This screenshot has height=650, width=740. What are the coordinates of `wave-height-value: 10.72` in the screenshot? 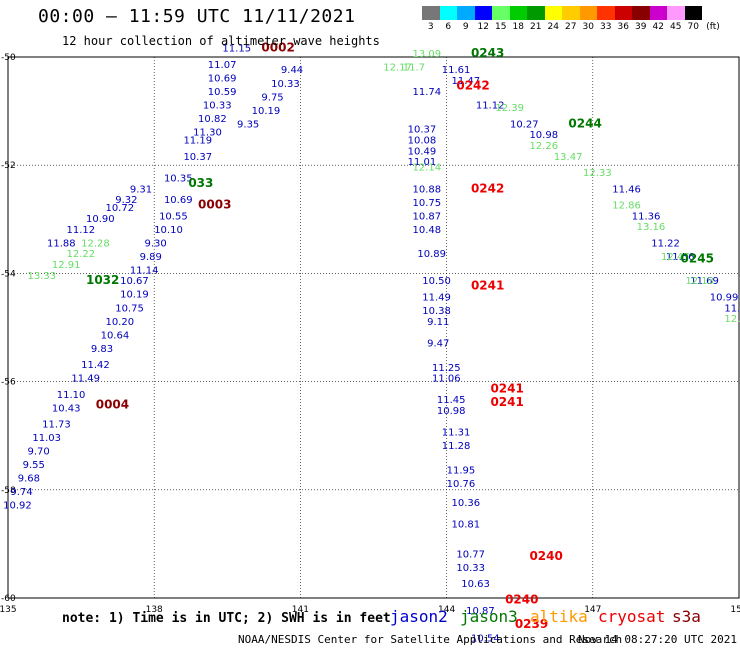 It's located at (119, 208).